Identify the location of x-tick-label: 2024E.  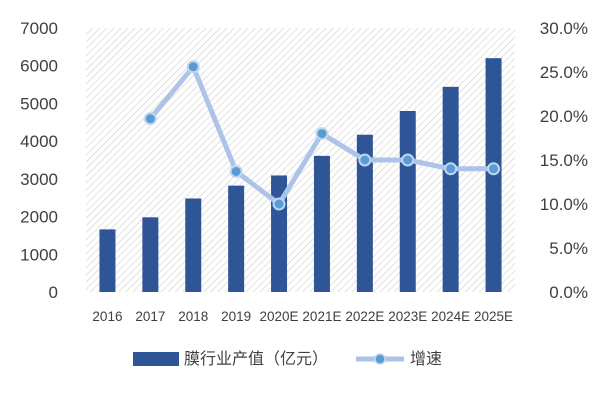
(450, 316).